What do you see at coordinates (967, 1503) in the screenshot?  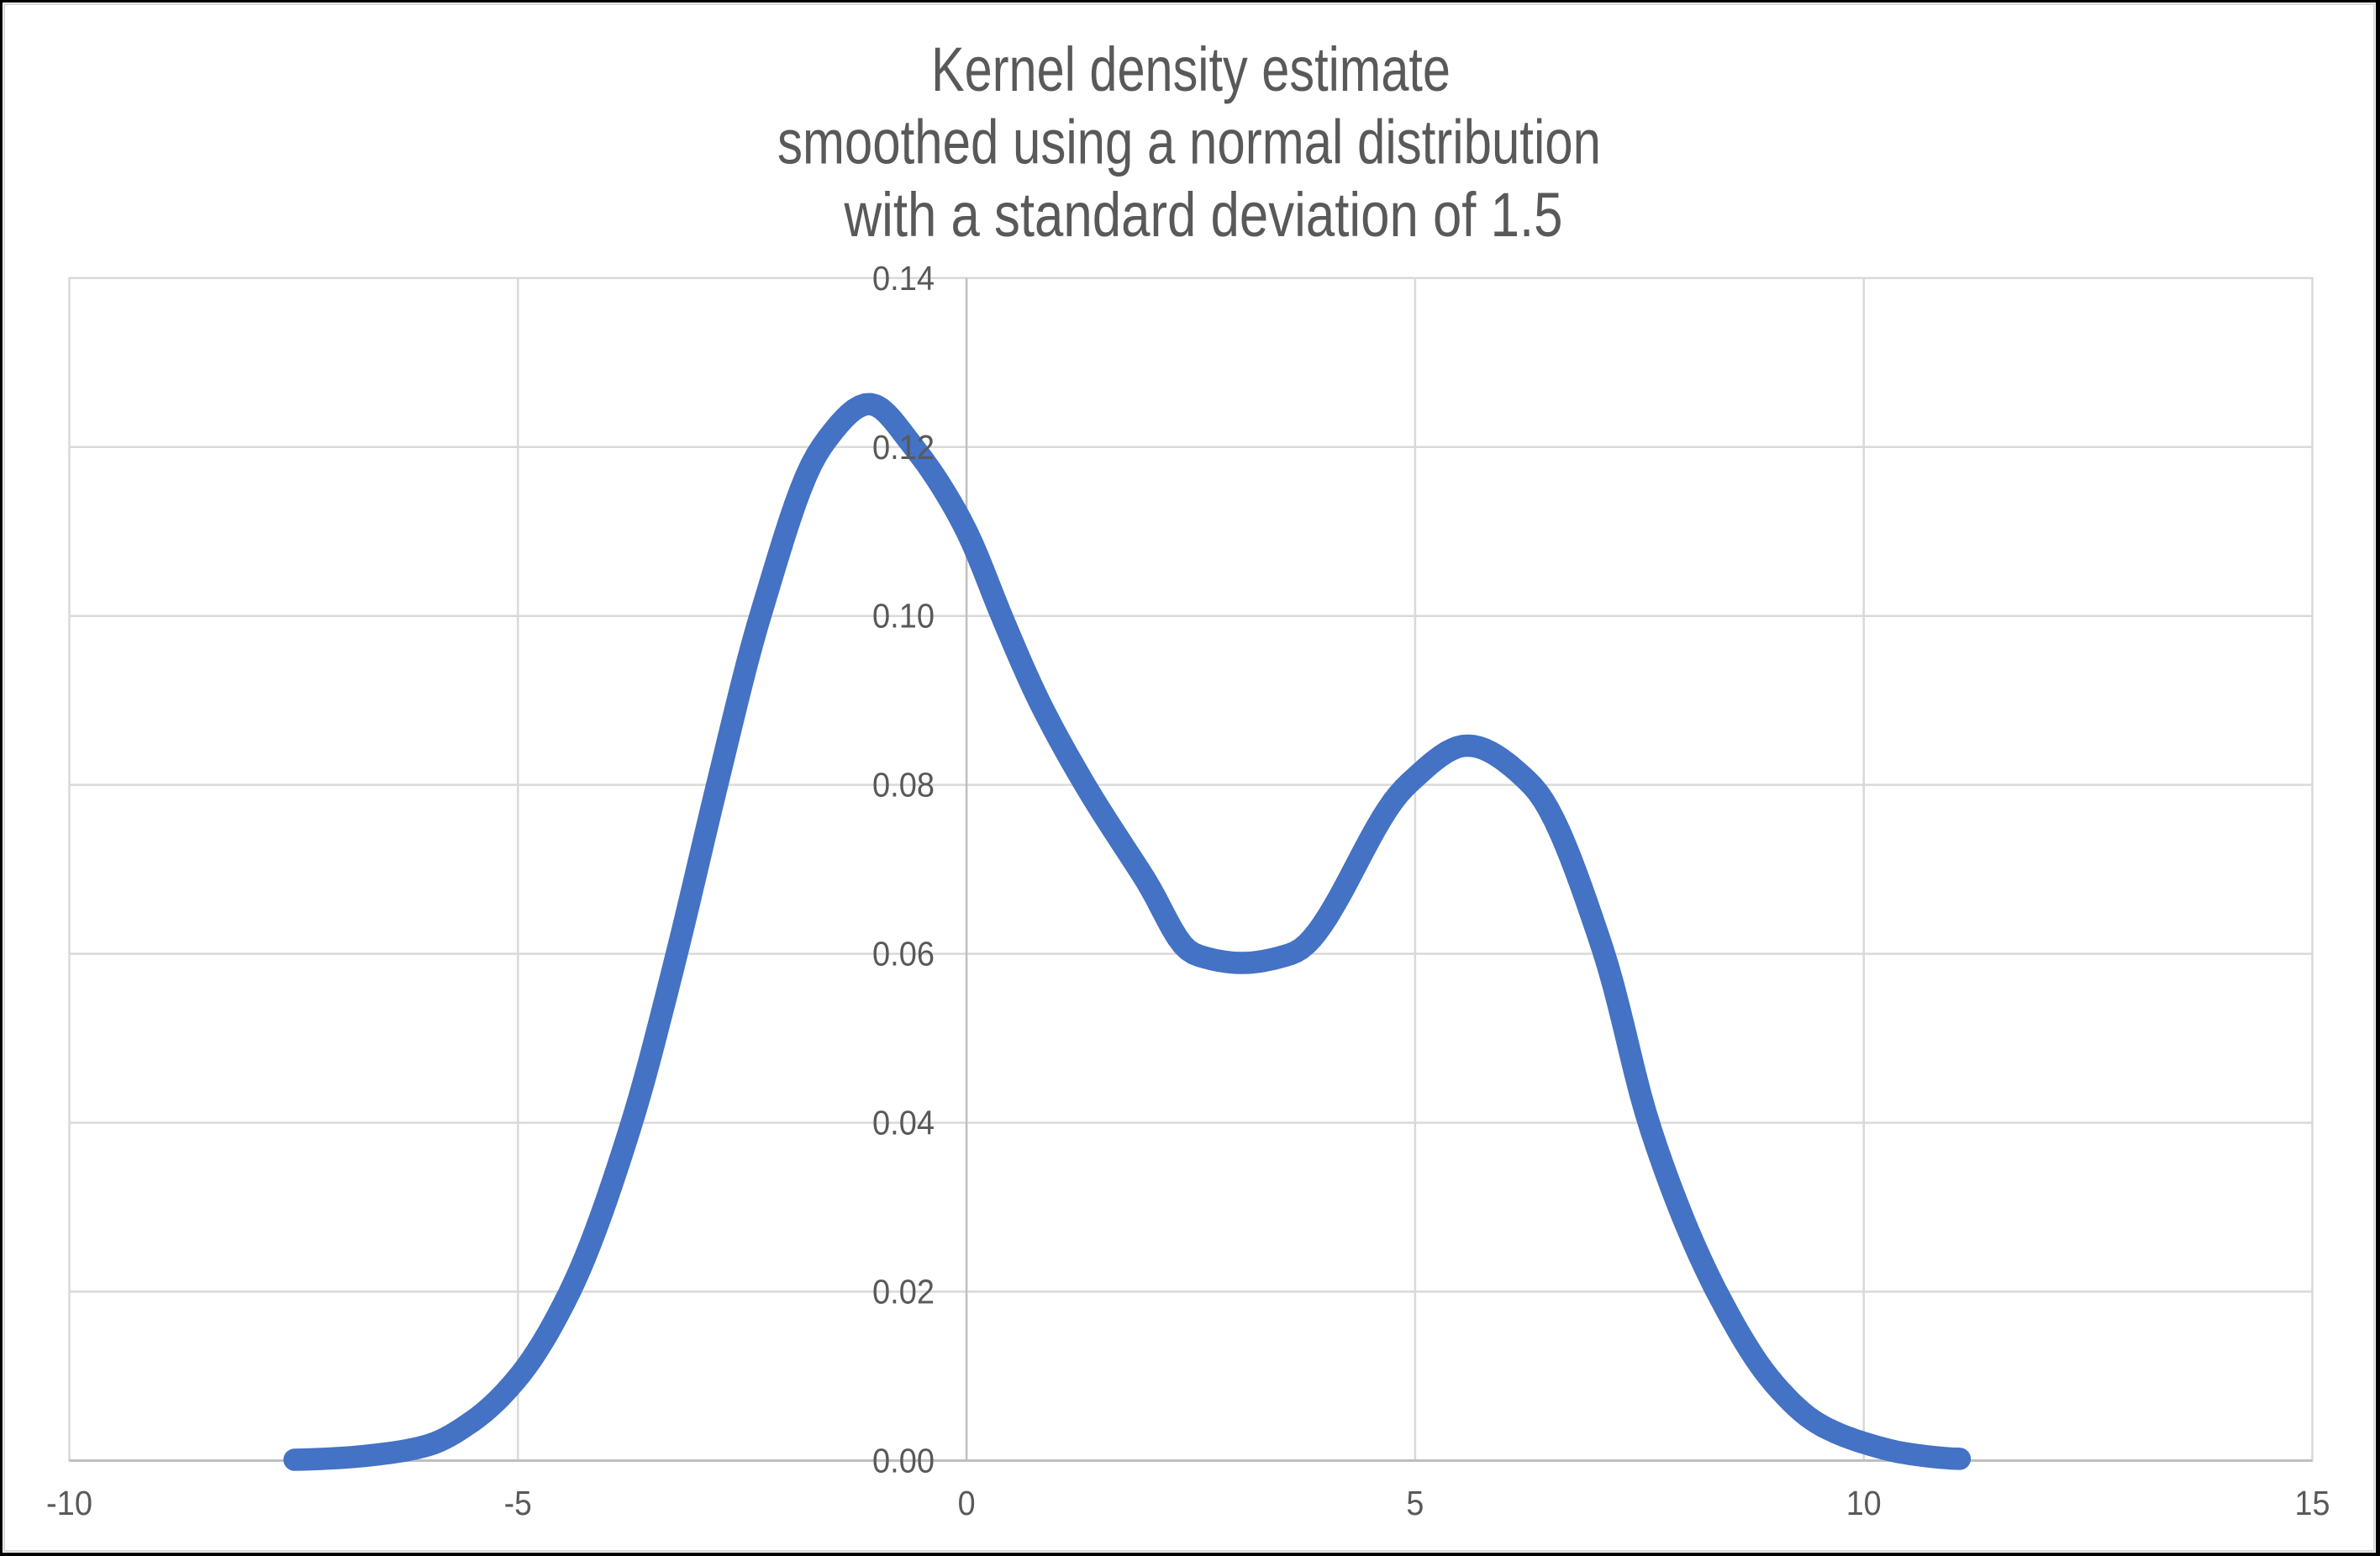 I see `svg-text: 0` at bounding box center [967, 1503].